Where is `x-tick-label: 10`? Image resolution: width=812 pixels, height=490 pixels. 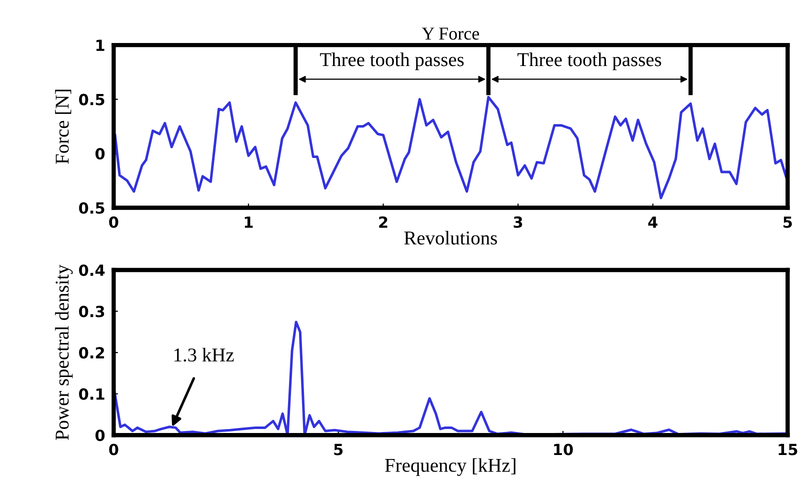 x-tick-label: 10 is located at coordinates (563, 450).